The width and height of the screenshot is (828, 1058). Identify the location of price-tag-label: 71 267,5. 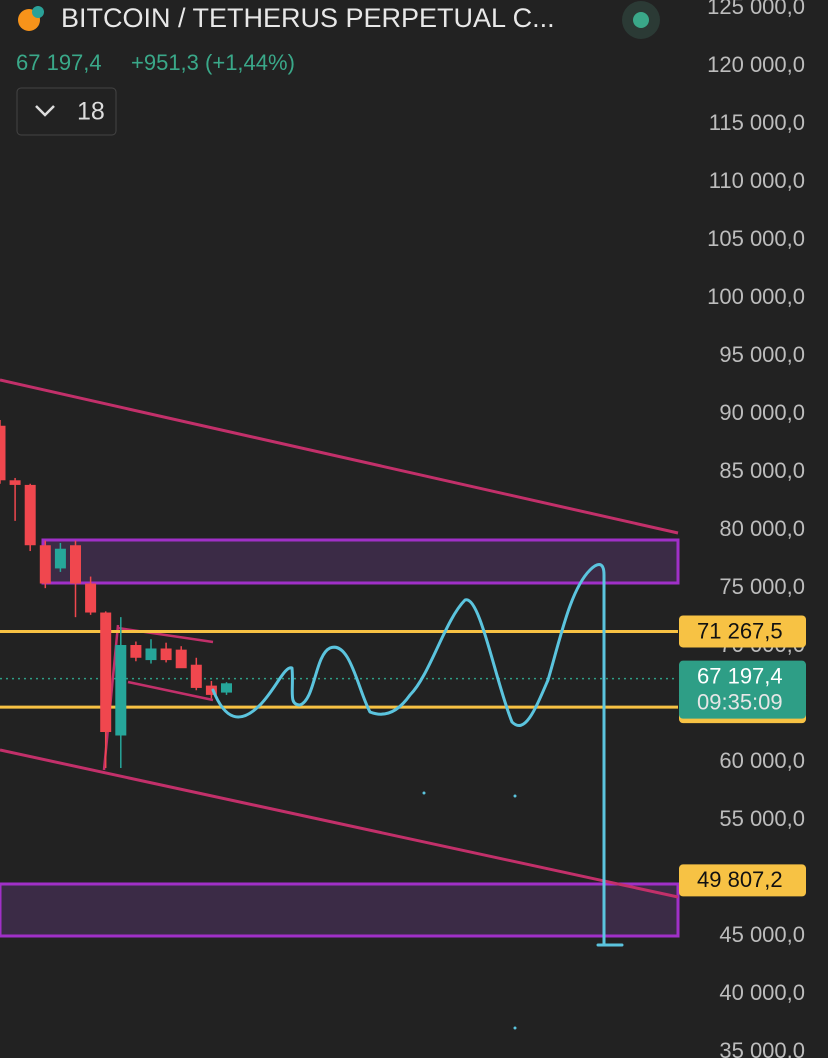
(740, 630).